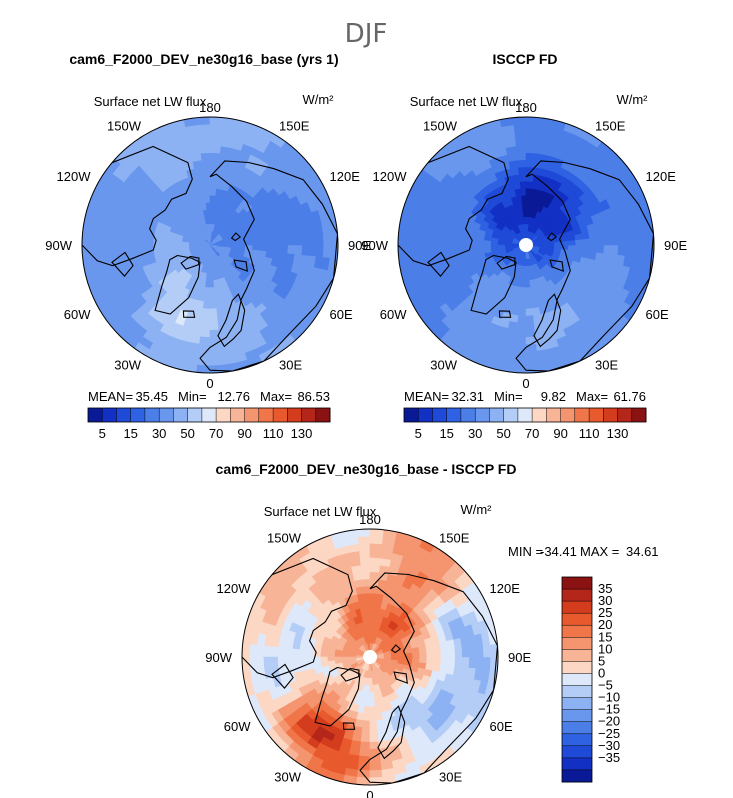 The width and height of the screenshot is (733, 798). I want to click on min-value: -34.41, so click(558, 551).